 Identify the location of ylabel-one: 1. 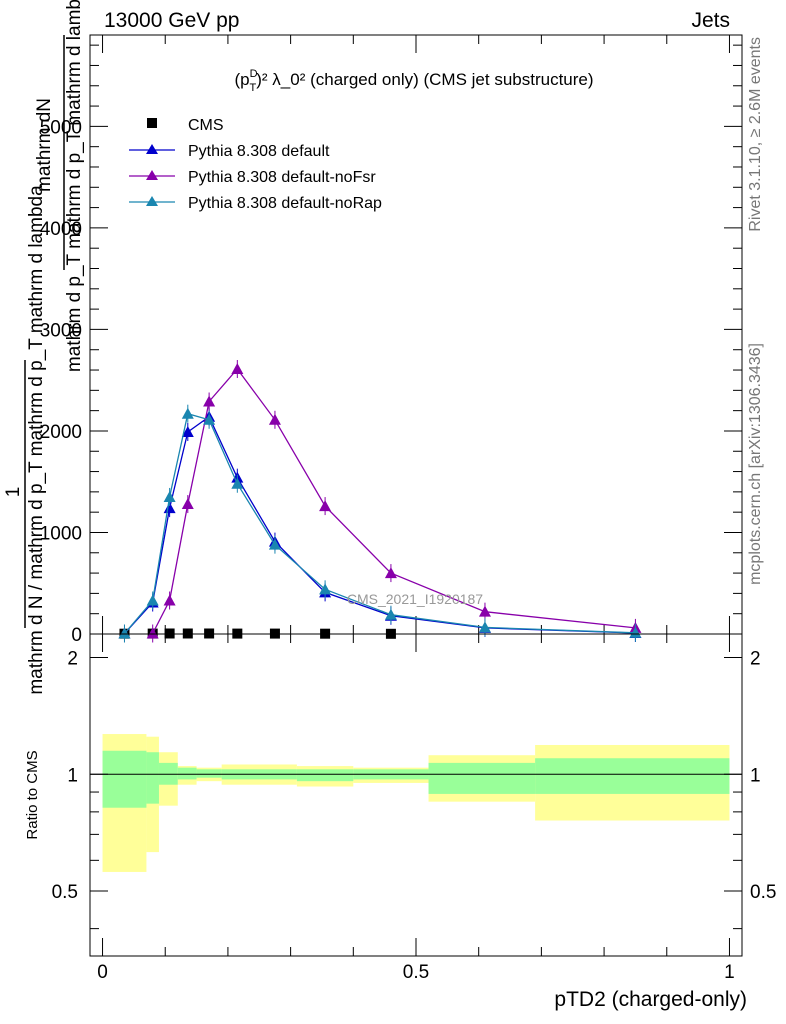
(13, 492).